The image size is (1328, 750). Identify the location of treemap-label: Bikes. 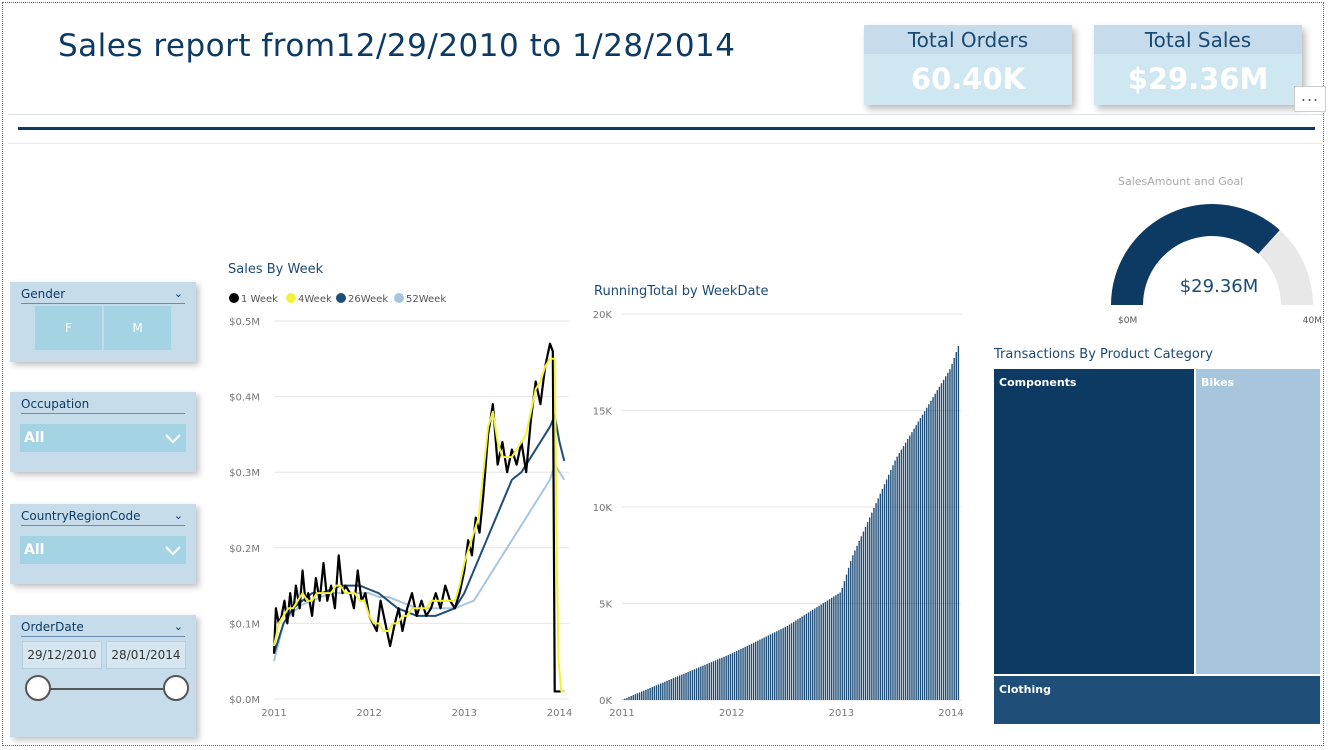
(1218, 382).